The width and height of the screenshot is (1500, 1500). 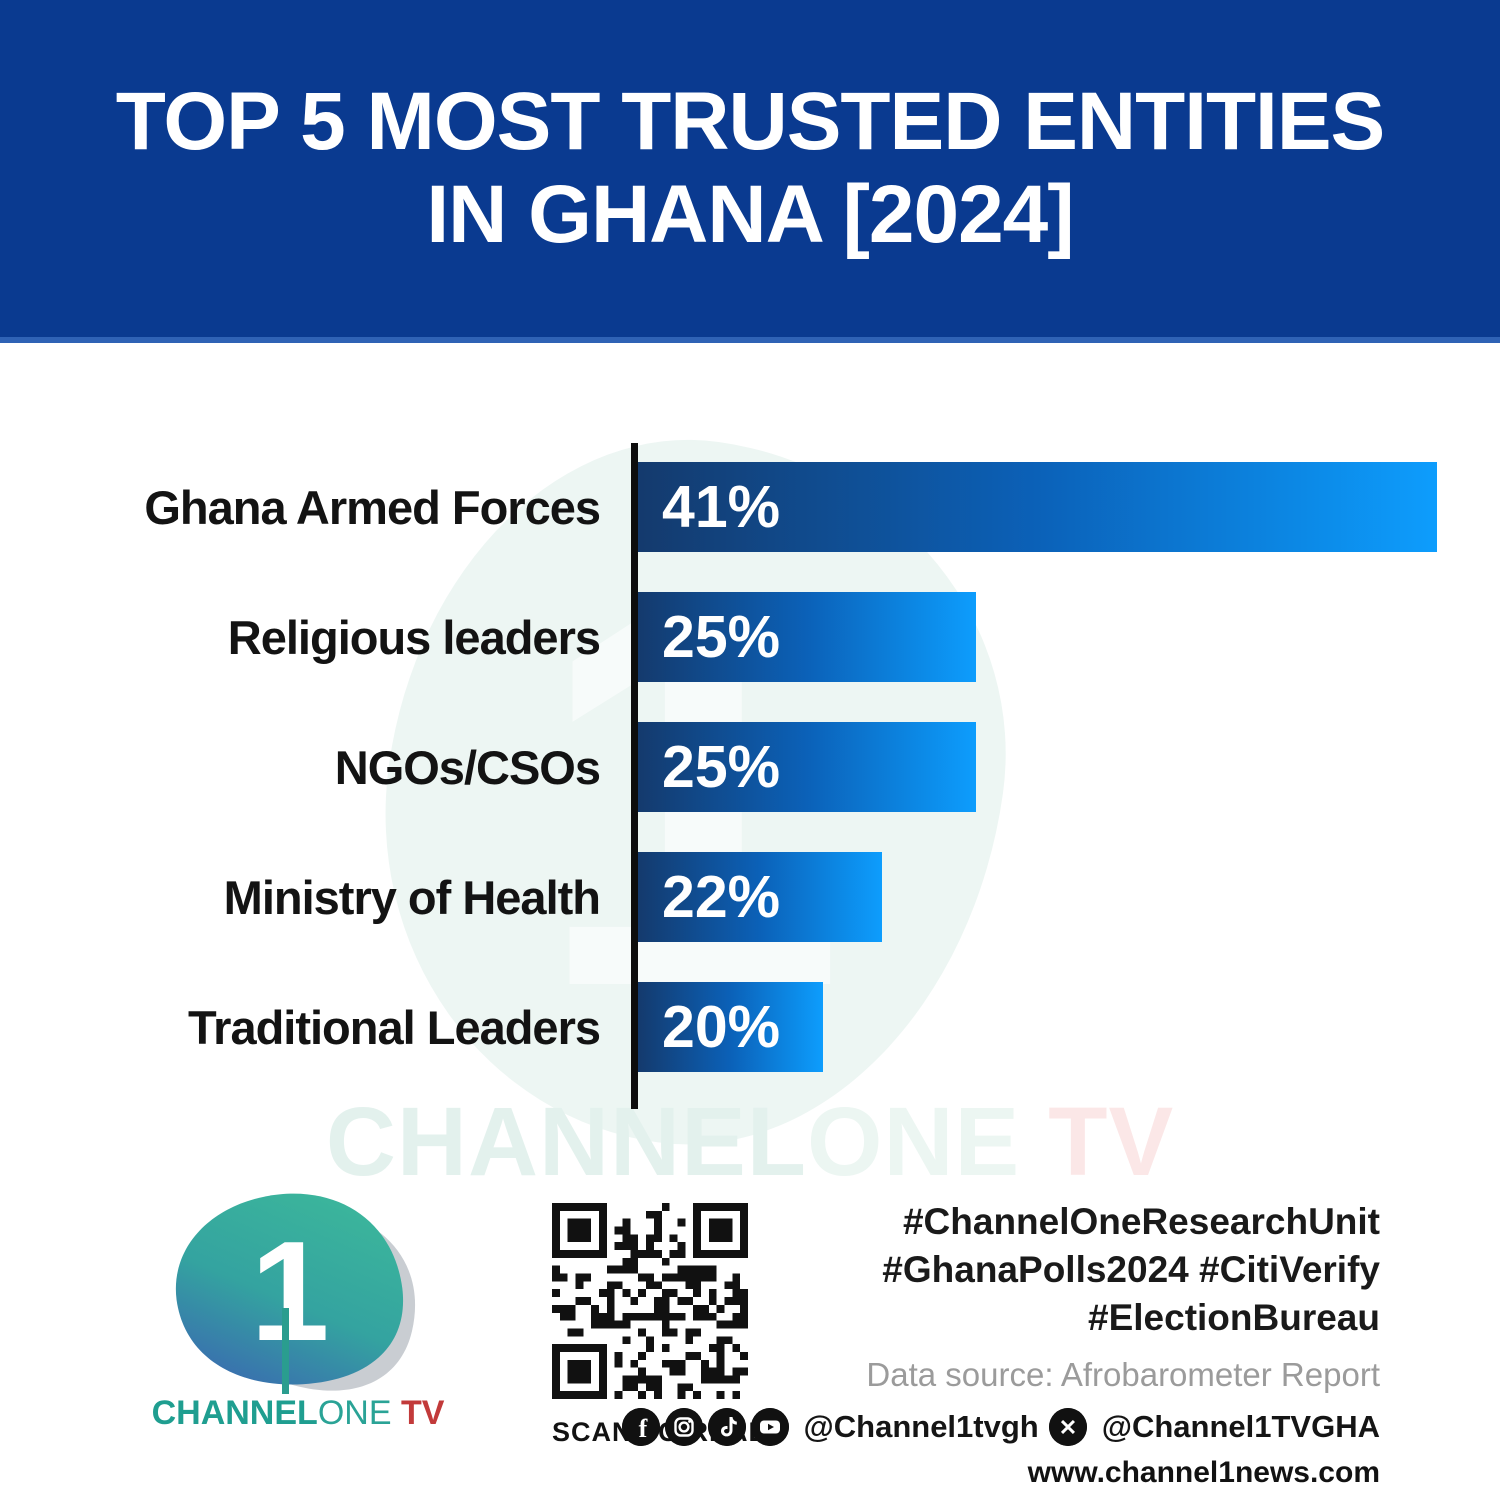 What do you see at coordinates (750, 214) in the screenshot?
I see `page-title-line2: IN GHANA [2024]` at bounding box center [750, 214].